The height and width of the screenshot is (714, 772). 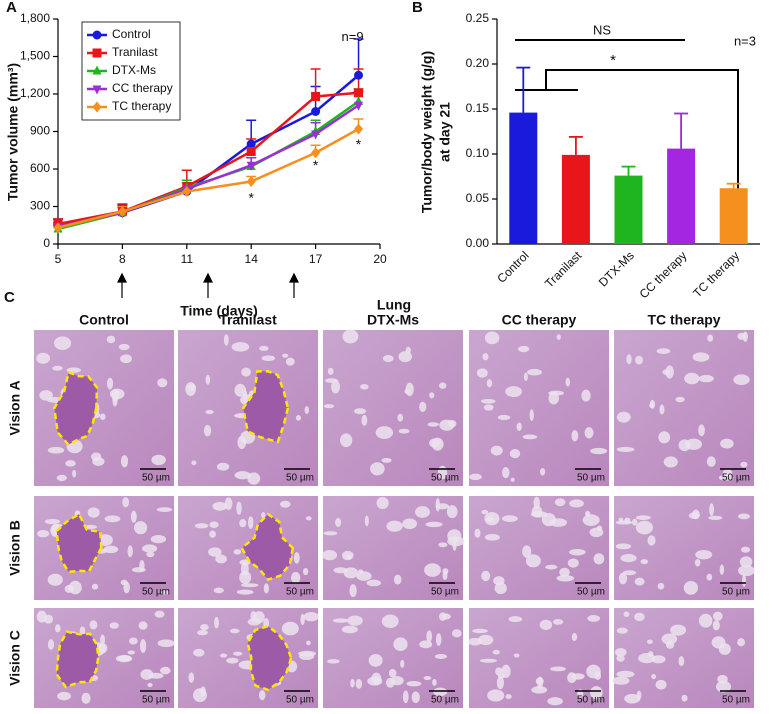 What do you see at coordinates (539, 320) in the screenshot?
I see `column-header: CC therapy` at bounding box center [539, 320].